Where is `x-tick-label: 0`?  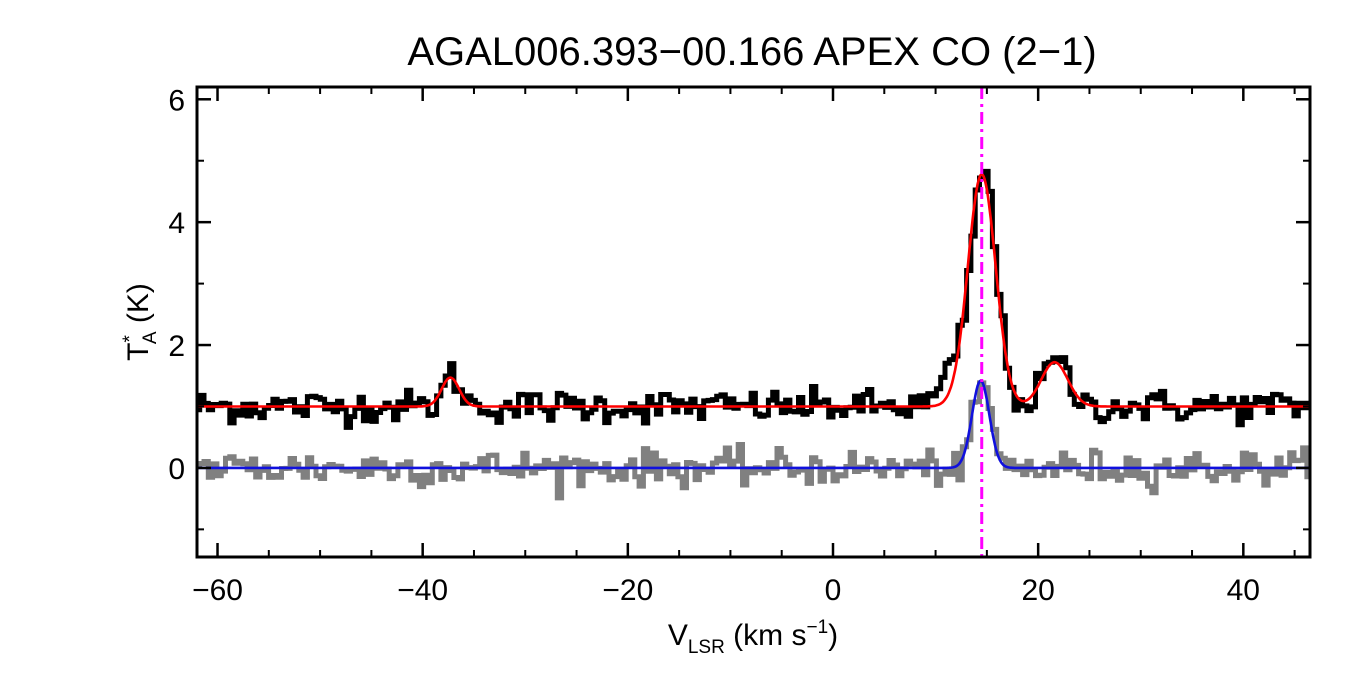
x-tick-label: 0 is located at coordinates (833, 590).